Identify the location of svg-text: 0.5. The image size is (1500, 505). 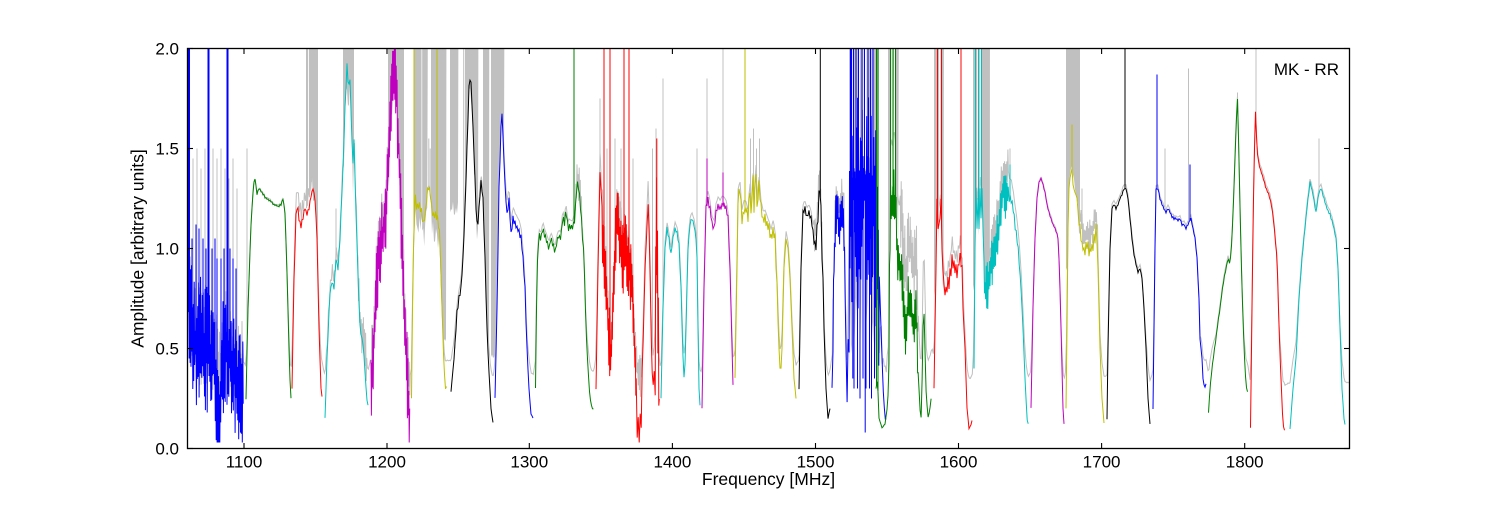
(167, 349).